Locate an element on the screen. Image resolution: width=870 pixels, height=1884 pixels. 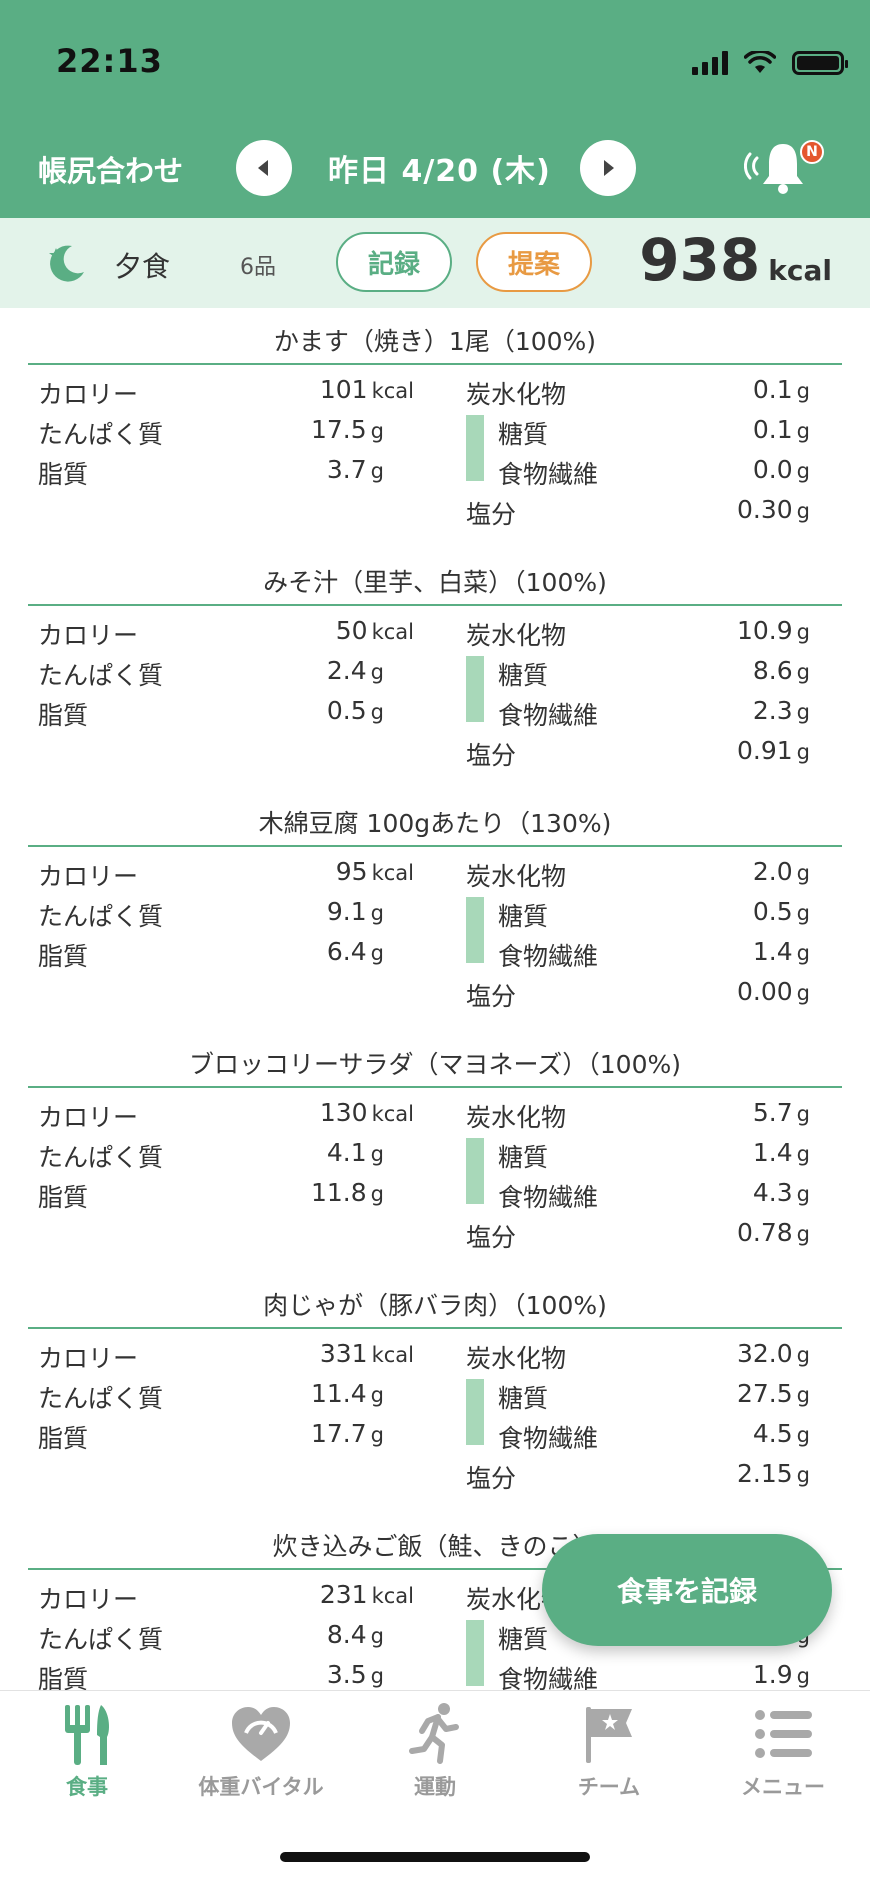
notification-bell-icon is located at coordinates (782, 168).